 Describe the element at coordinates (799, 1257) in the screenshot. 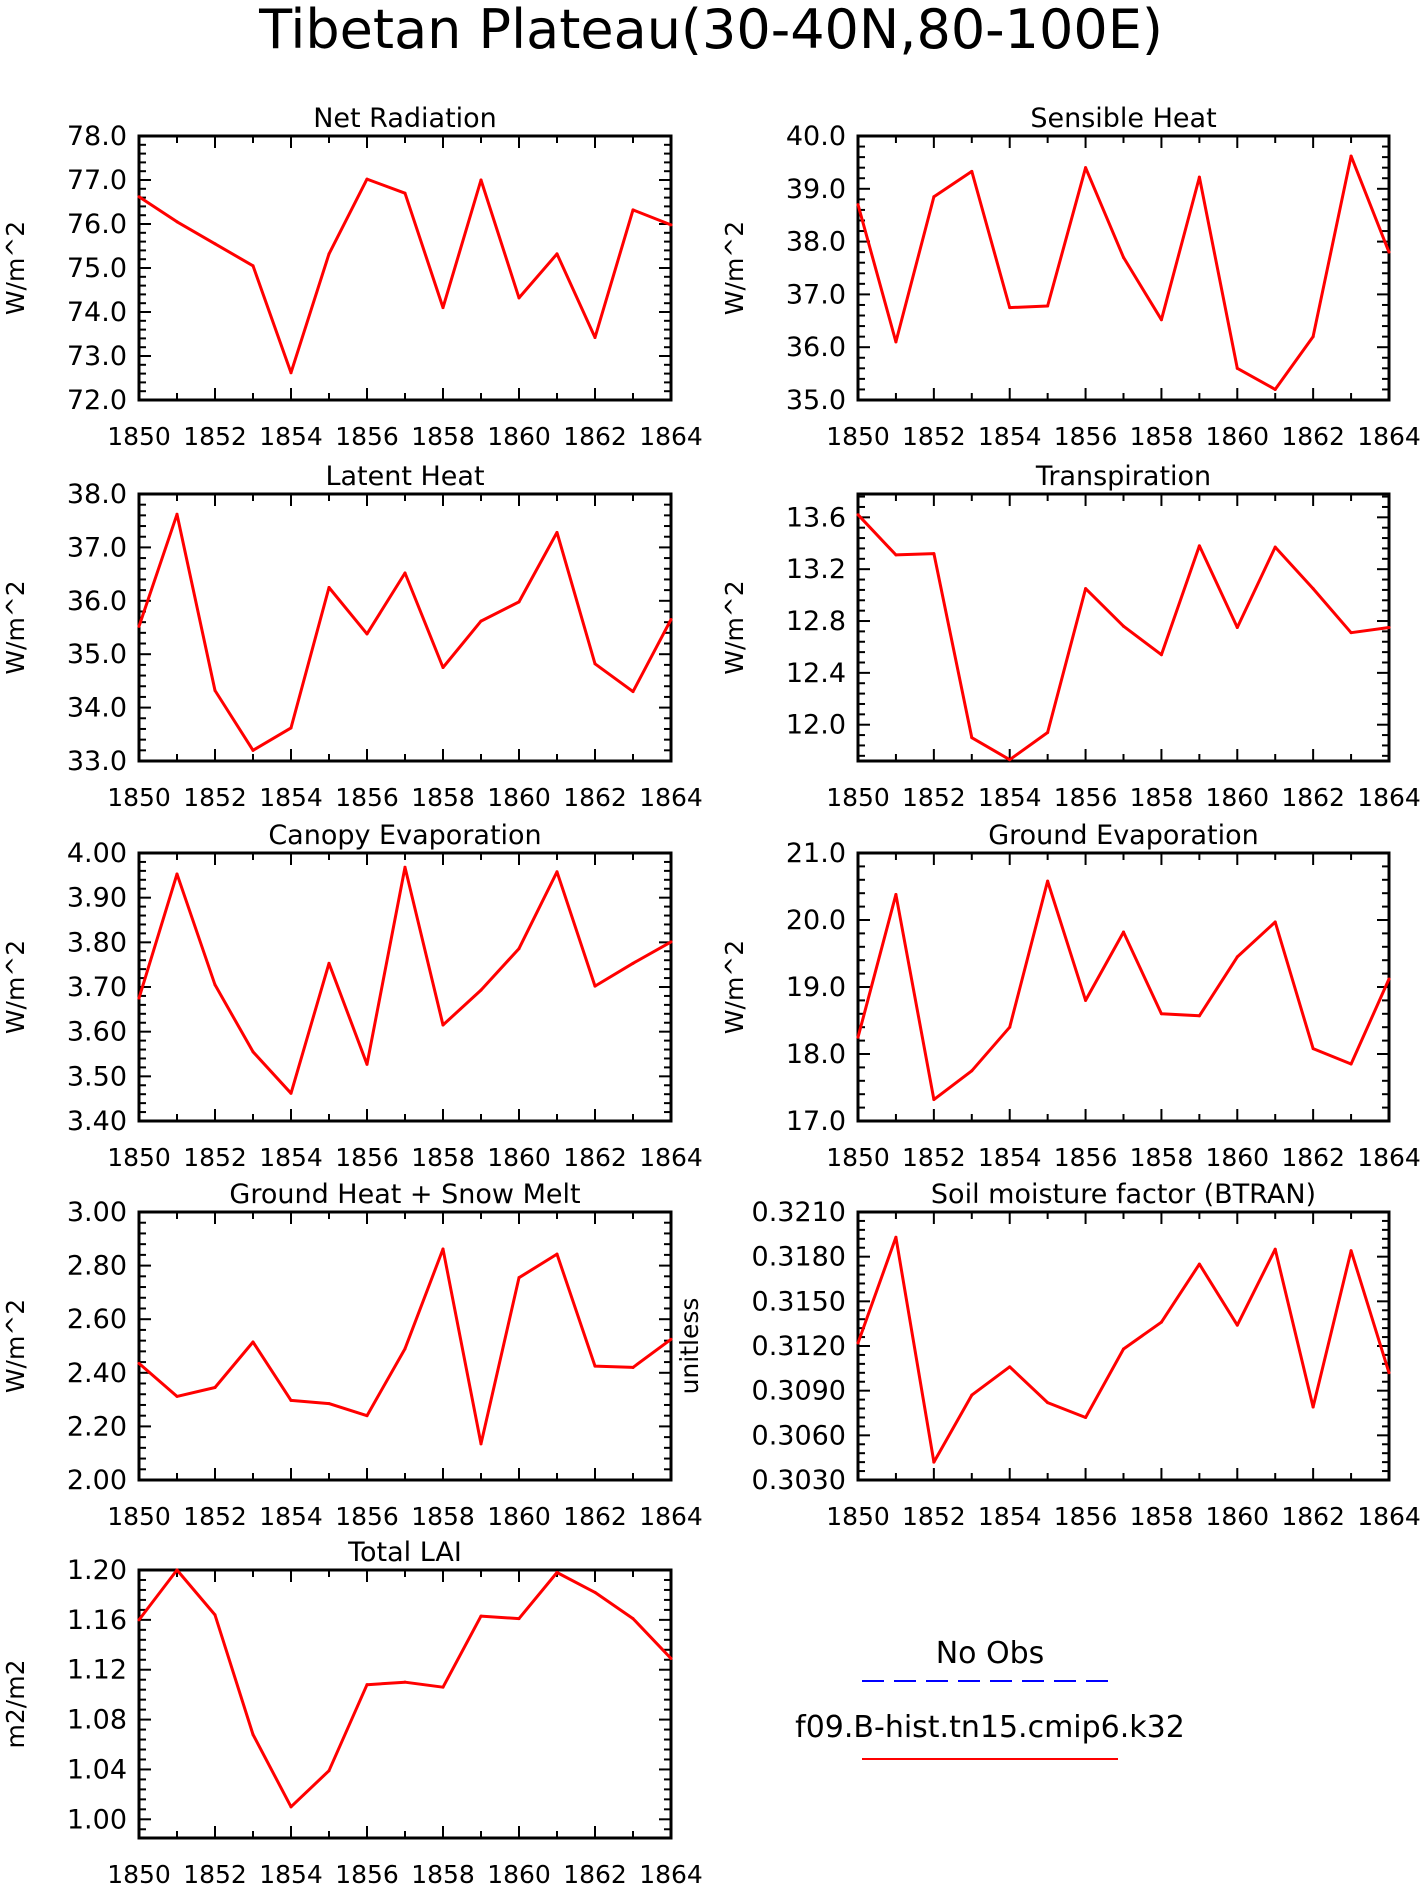

I see `y-tick-label: 0.3180` at that location.